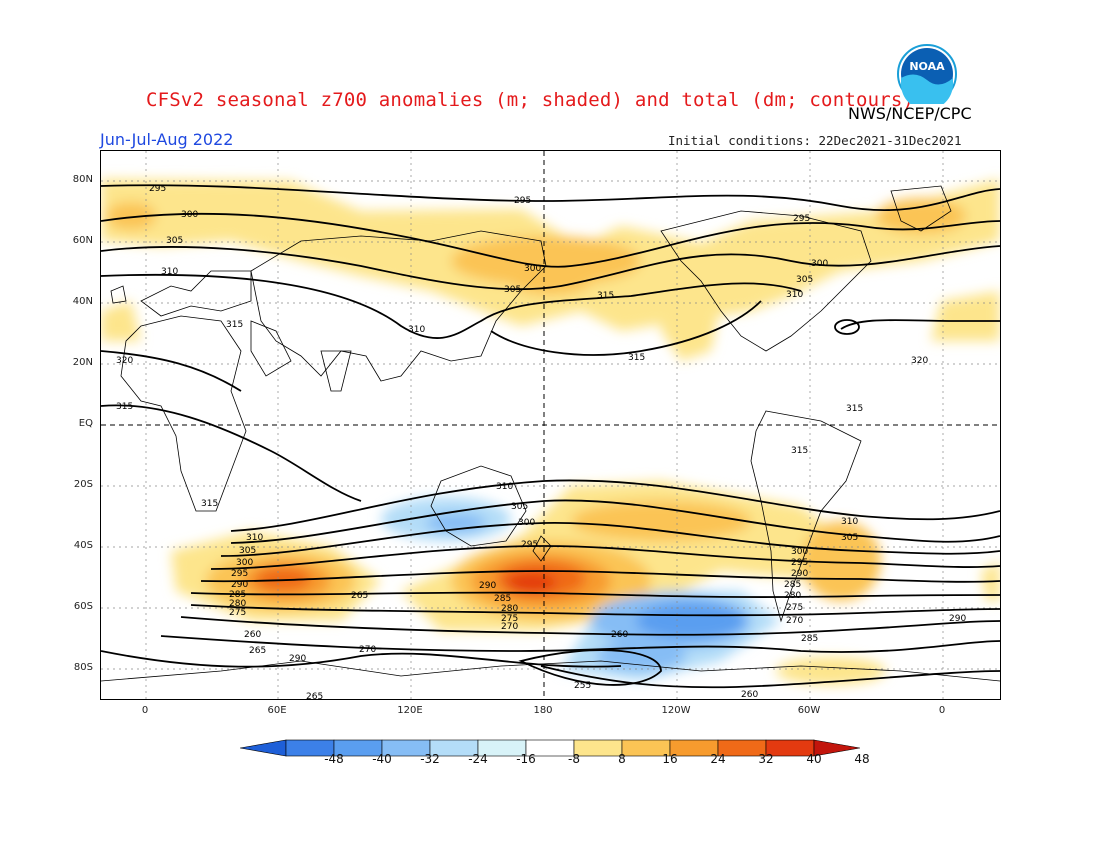 The height and width of the screenshot is (850, 1100). Describe the element at coordinates (85, 423) in the screenshot. I see `lat-label: EQ` at that location.